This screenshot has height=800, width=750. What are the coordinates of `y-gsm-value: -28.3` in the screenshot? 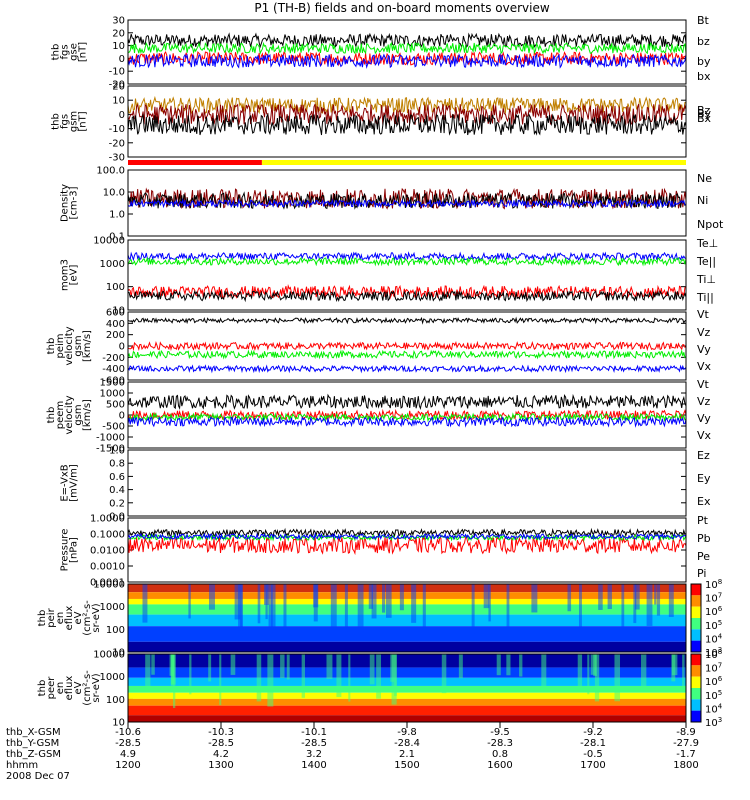 It's located at (500, 743).